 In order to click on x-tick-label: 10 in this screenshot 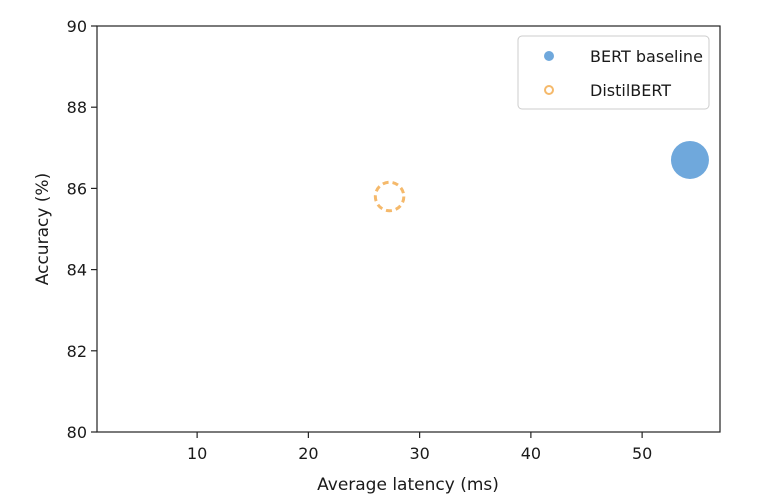, I will do `click(197, 453)`.